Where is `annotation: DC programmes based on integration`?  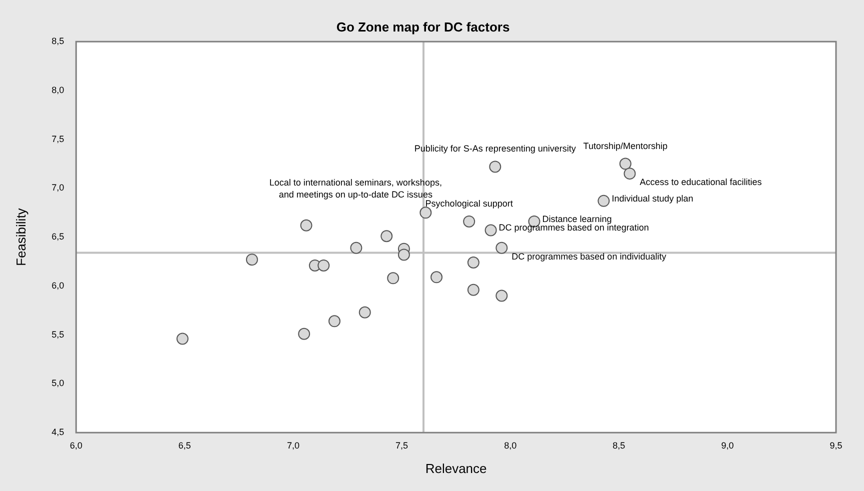 annotation: DC programmes based on integration is located at coordinates (573, 227).